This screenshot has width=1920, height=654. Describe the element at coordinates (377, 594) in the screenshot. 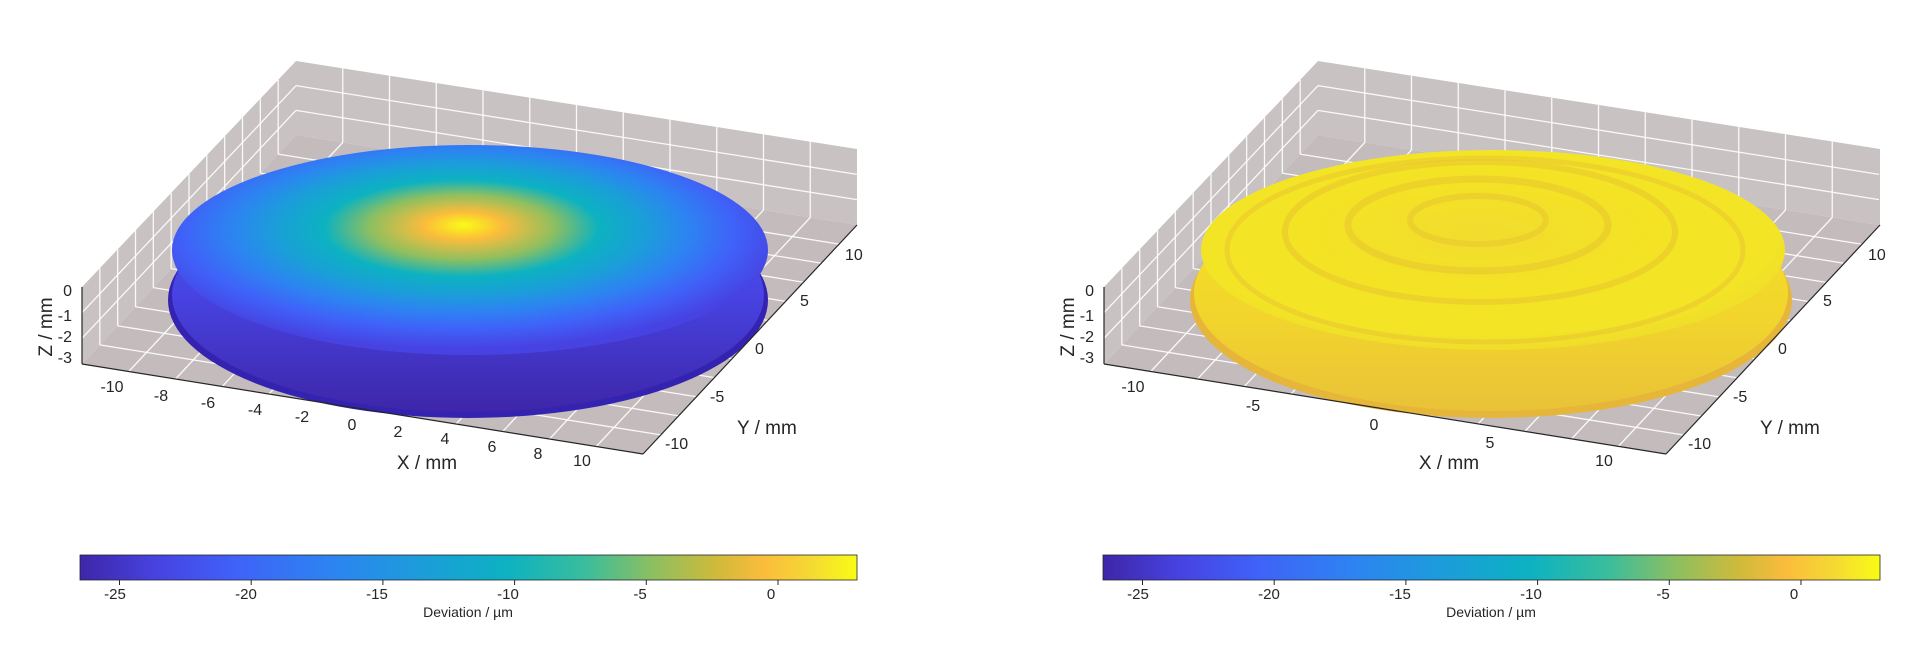

I see `left-colorbar-tick: -15` at that location.